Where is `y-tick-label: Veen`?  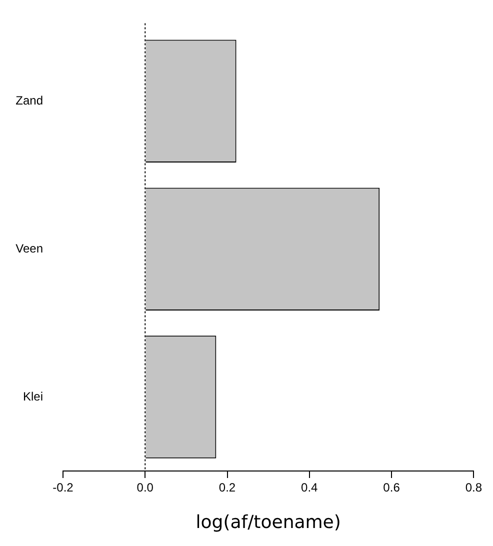 y-tick-label: Veen is located at coordinates (29, 248).